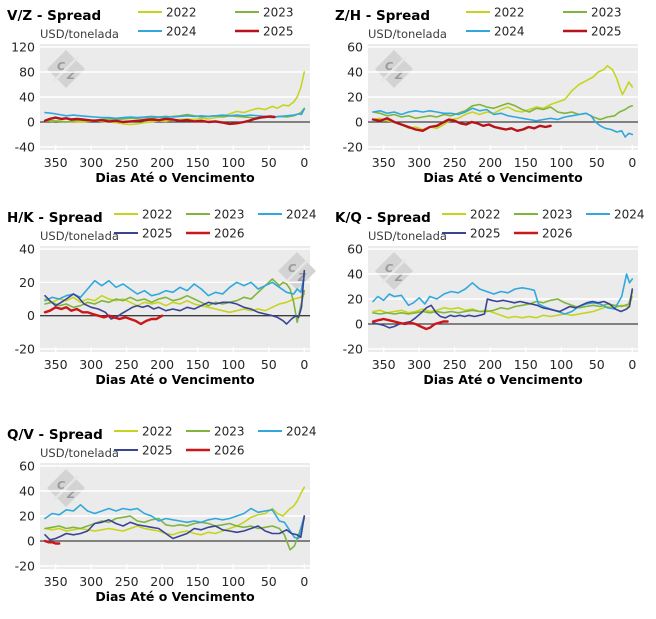 This screenshot has height=619, width=656. What do you see at coordinates (359, 122) in the screenshot?
I see `y-tick-label: 0` at bounding box center [359, 122].